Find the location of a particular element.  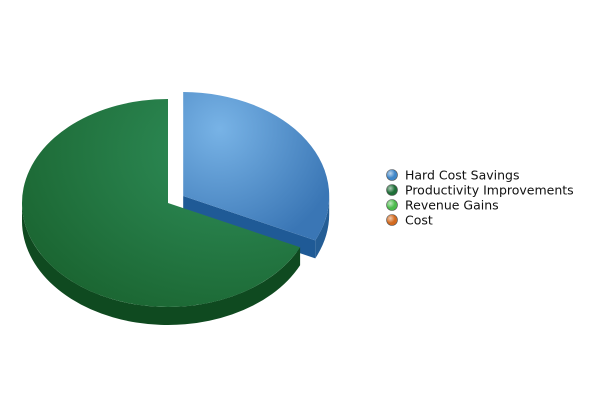

legend-item-productivity-improvements: Productivity Improvements is located at coordinates (480, 190).